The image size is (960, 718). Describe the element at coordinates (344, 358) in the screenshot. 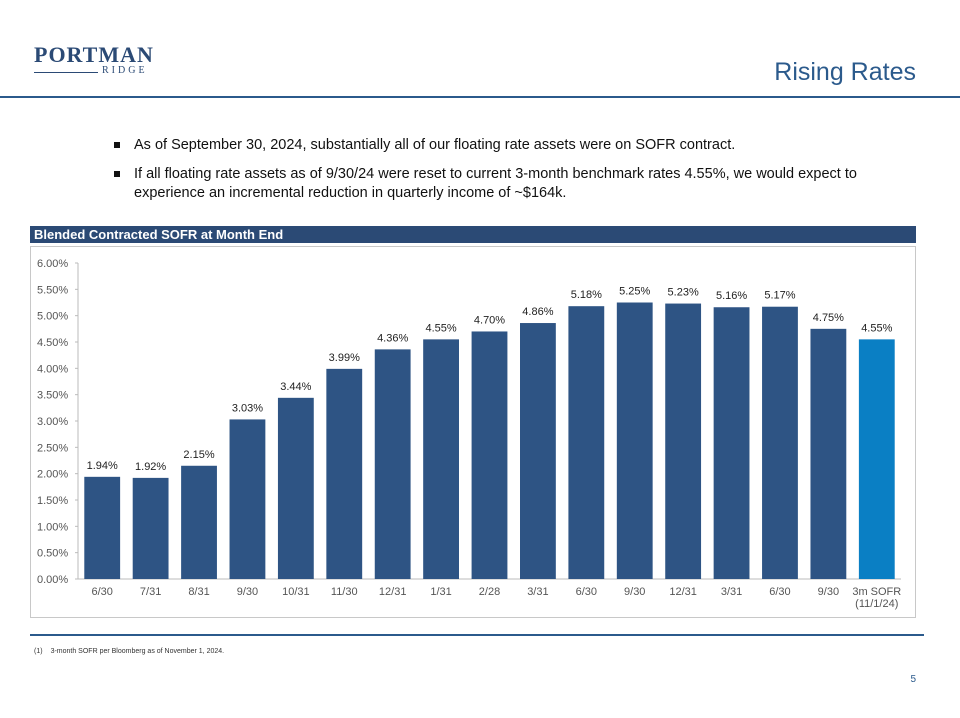

I see `data-label: 3.99%` at that location.